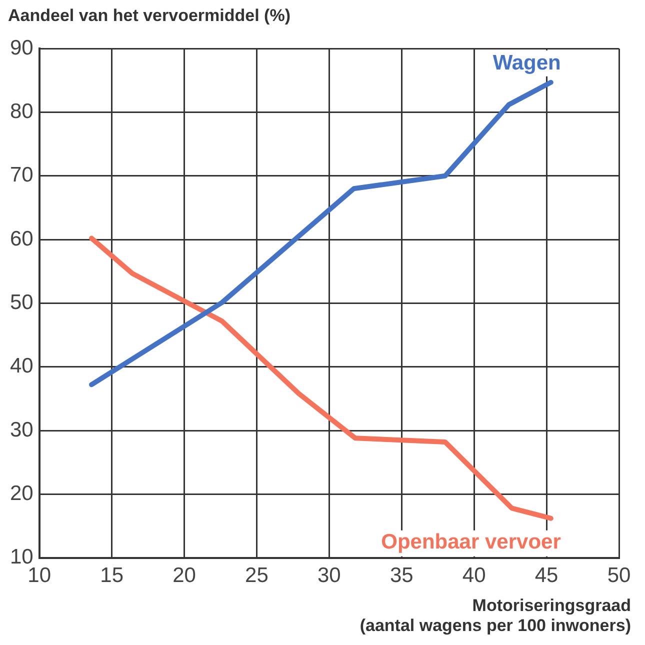 The width and height of the screenshot is (645, 645). Describe the element at coordinates (619, 576) in the screenshot. I see `x-tick-label: 50` at that location.